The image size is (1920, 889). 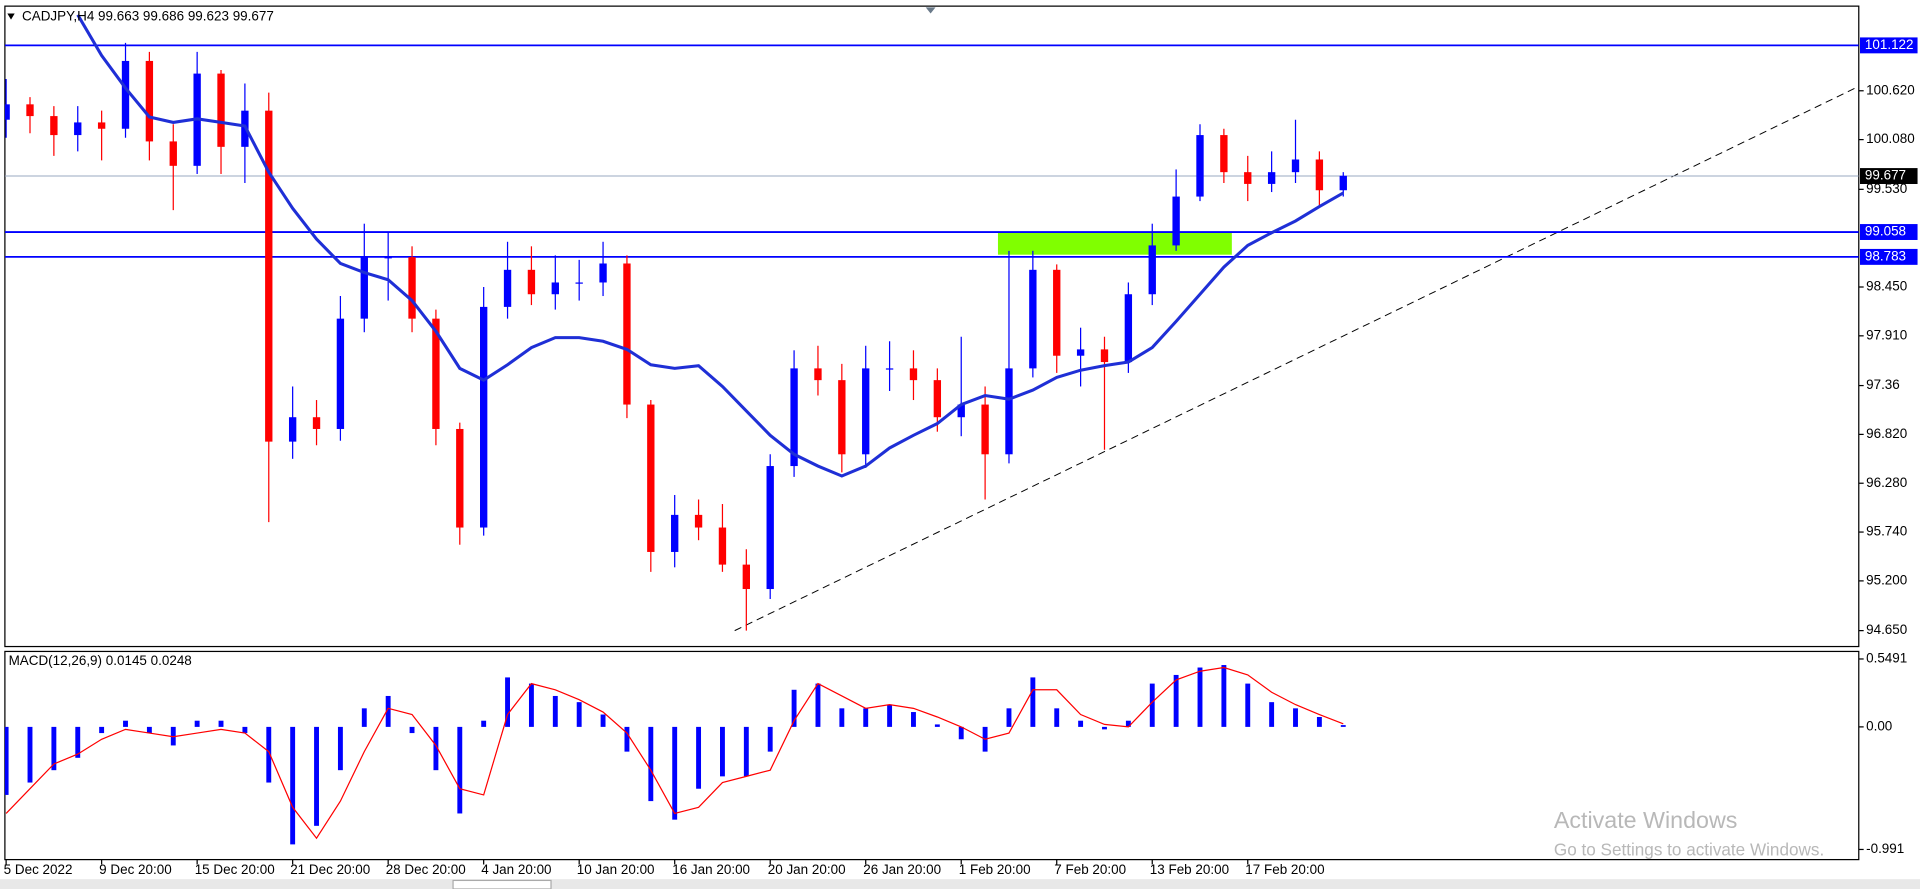 I want to click on x-tick-label: 16 Jan 20:00, so click(x=711, y=869).